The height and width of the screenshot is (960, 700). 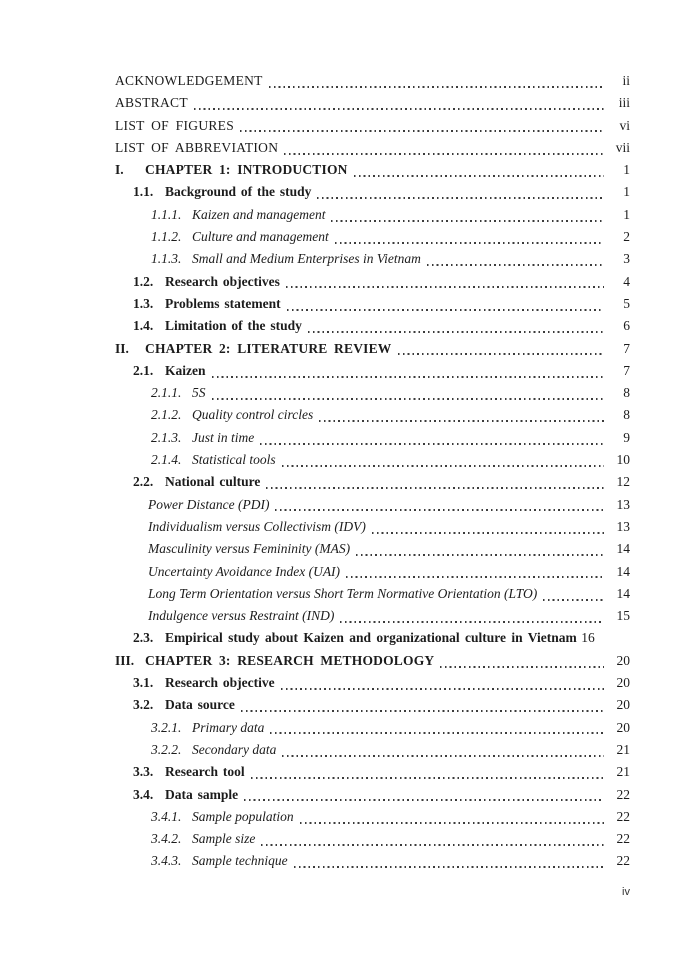 I want to click on toc-entry-page: 3, so click(x=626, y=259).